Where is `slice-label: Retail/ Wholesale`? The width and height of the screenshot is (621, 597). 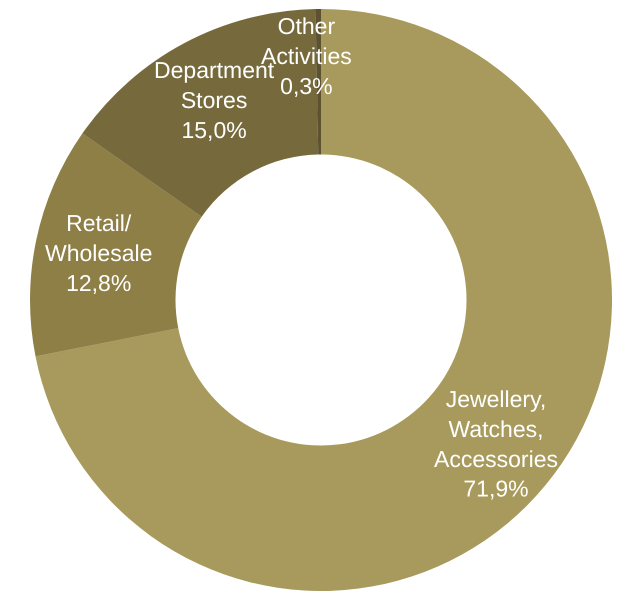
slice-label: Retail/ Wholesale is located at coordinates (98, 238).